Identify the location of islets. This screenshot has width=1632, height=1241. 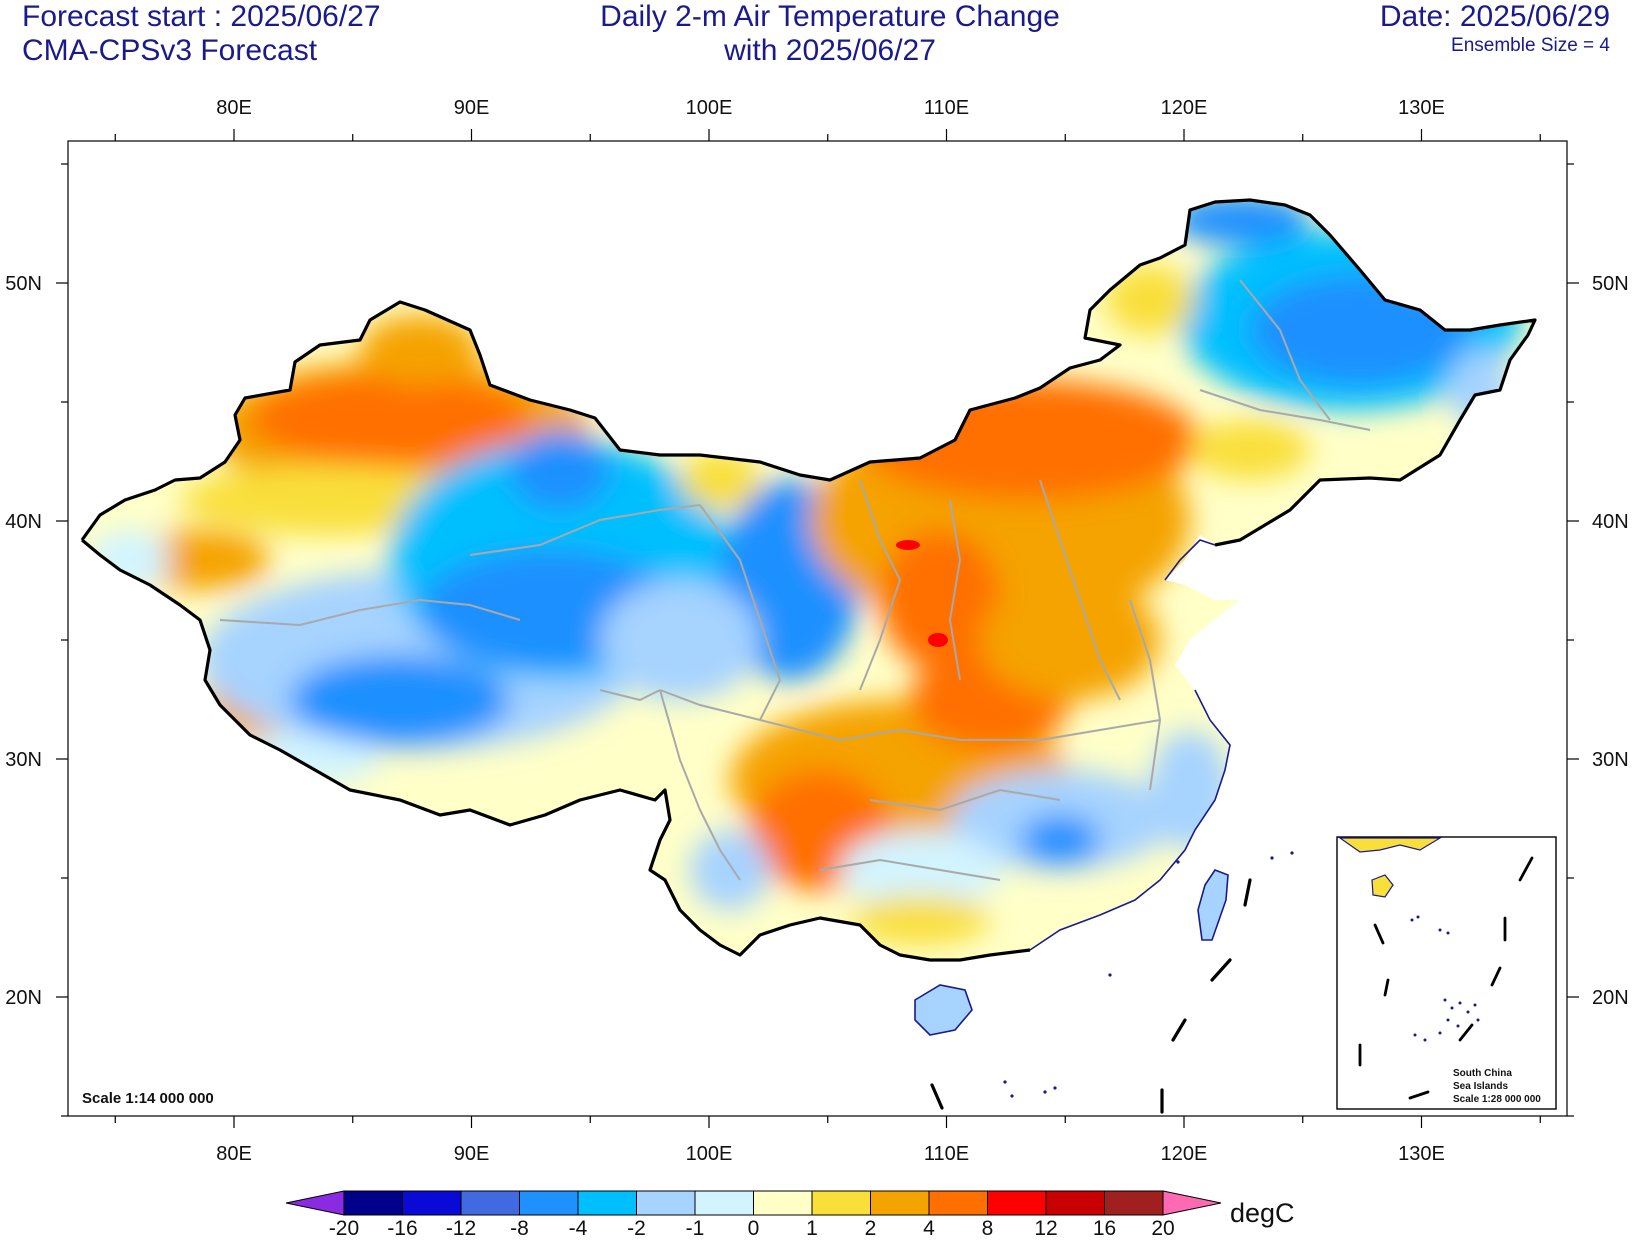
(1148, 974).